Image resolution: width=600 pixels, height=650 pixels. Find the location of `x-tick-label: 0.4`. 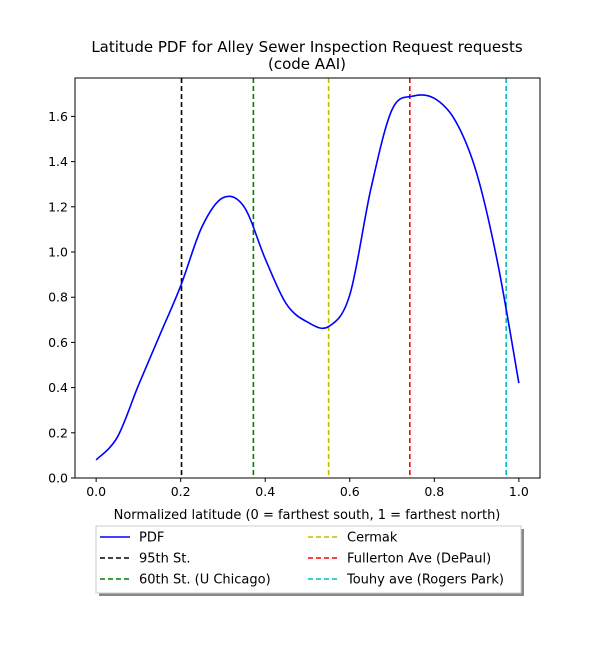

x-tick-label: 0.4 is located at coordinates (265, 491).